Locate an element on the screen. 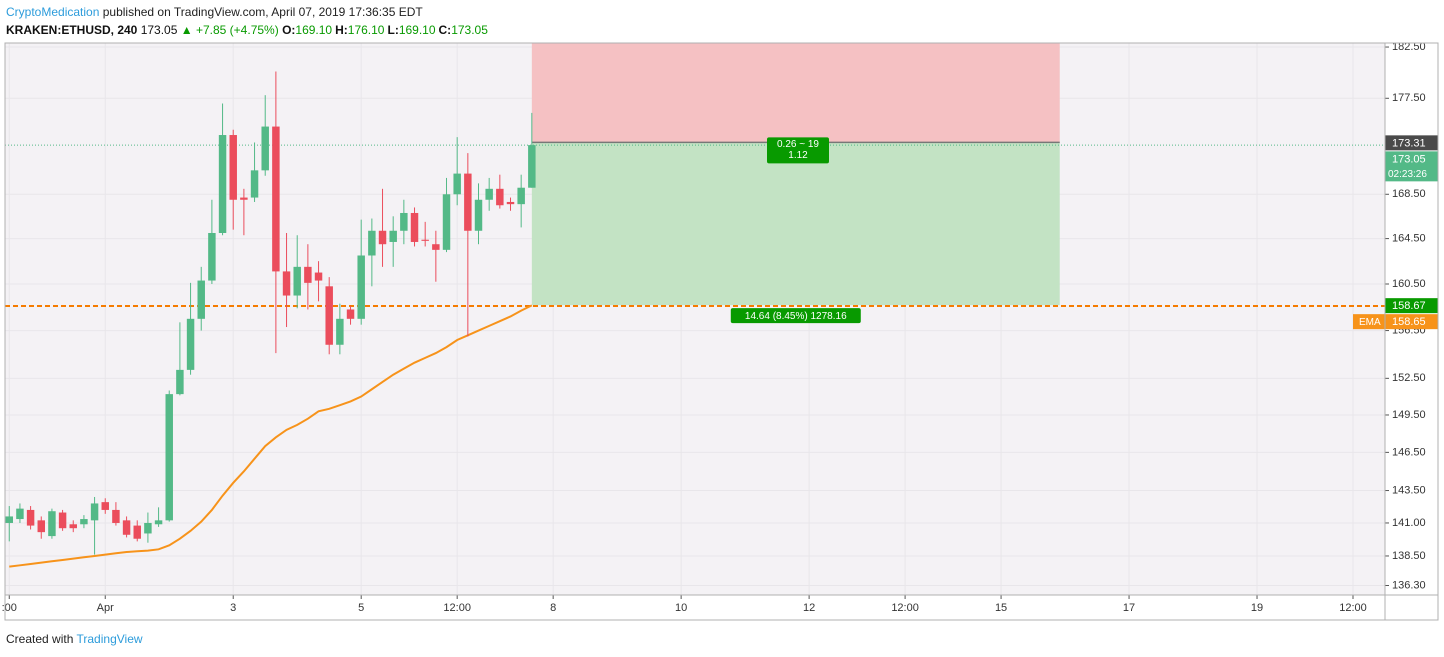 This screenshot has height=657, width=1444. countdown: 02:23:26 is located at coordinates (1407, 174).